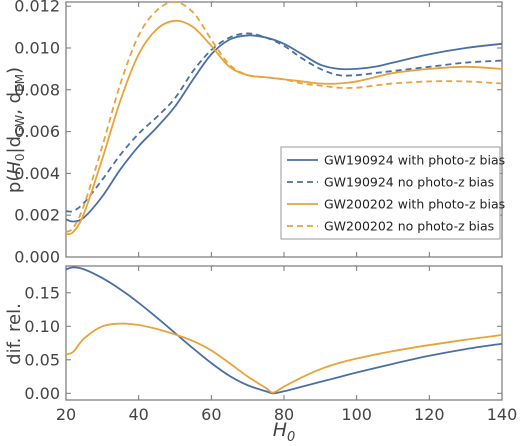 This screenshot has height=446, width=520. What do you see at coordinates (429, 414) in the screenshot?
I see `bottom-xtick-label-5: 120` at bounding box center [429, 414].